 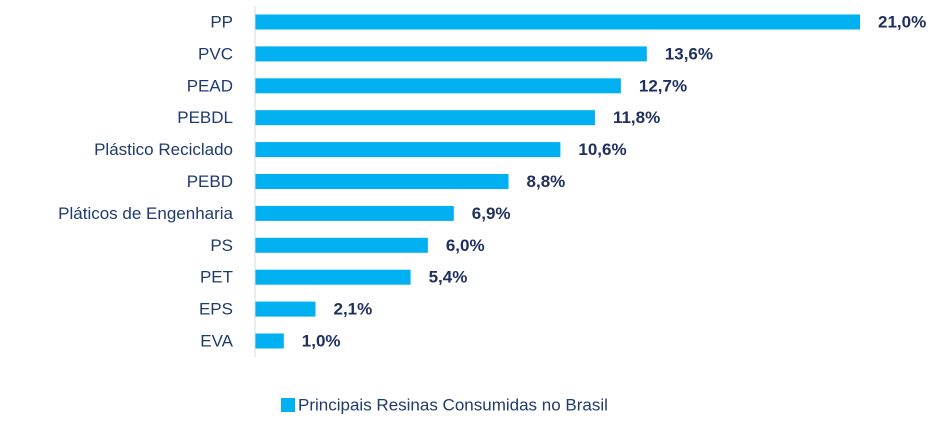 What do you see at coordinates (902, 21) in the screenshot?
I see `data-label: 21,0%` at bounding box center [902, 21].